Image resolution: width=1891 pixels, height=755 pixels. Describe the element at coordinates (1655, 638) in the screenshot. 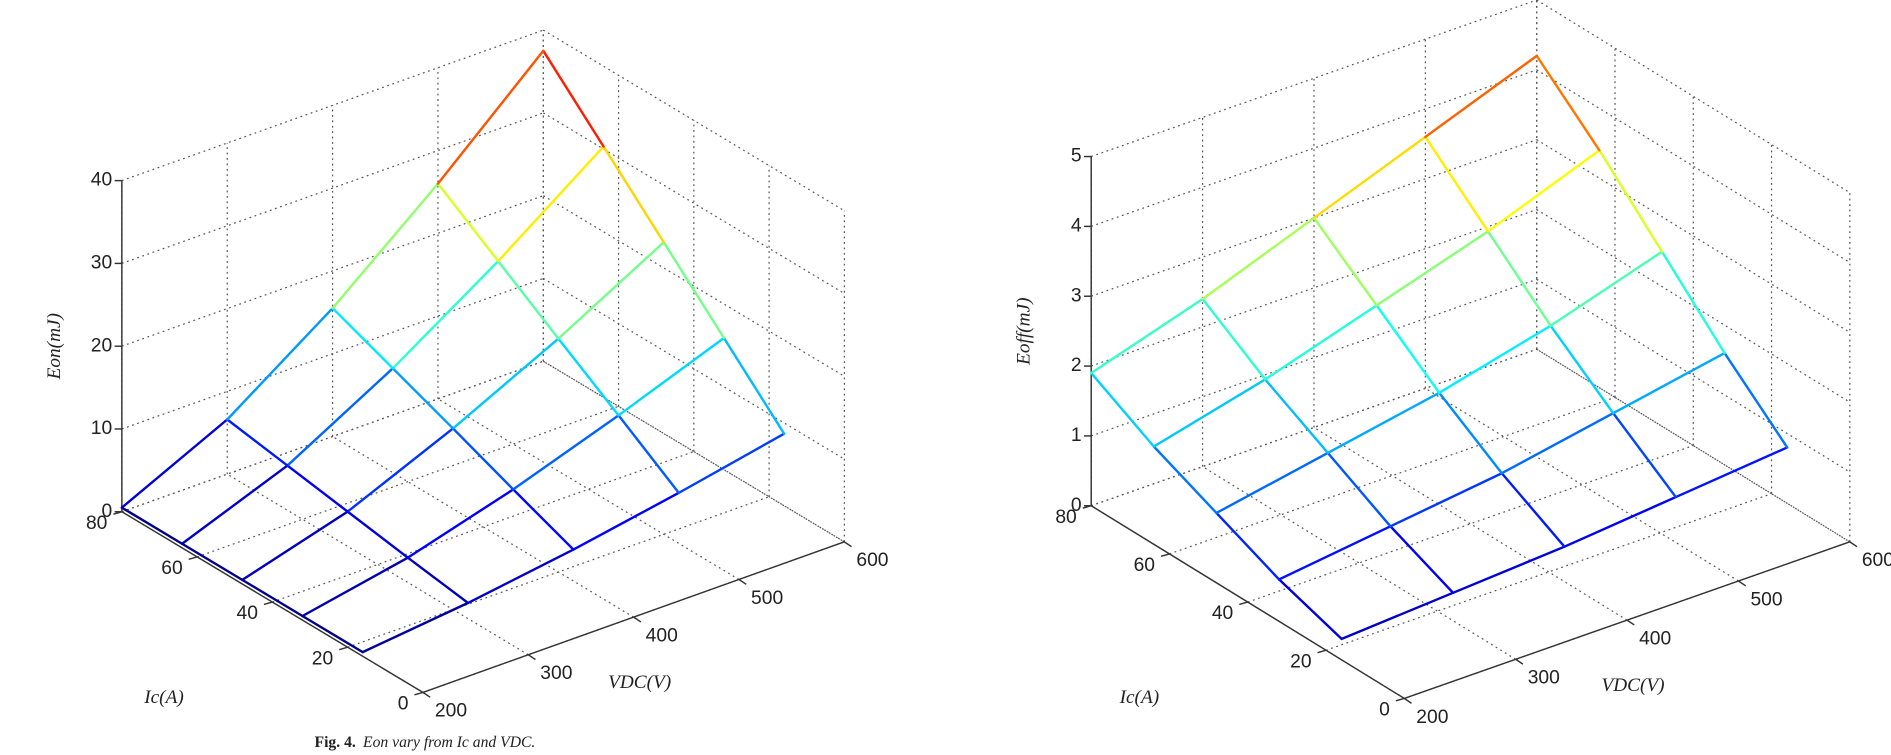

I see `x-tick-label: 400` at that location.